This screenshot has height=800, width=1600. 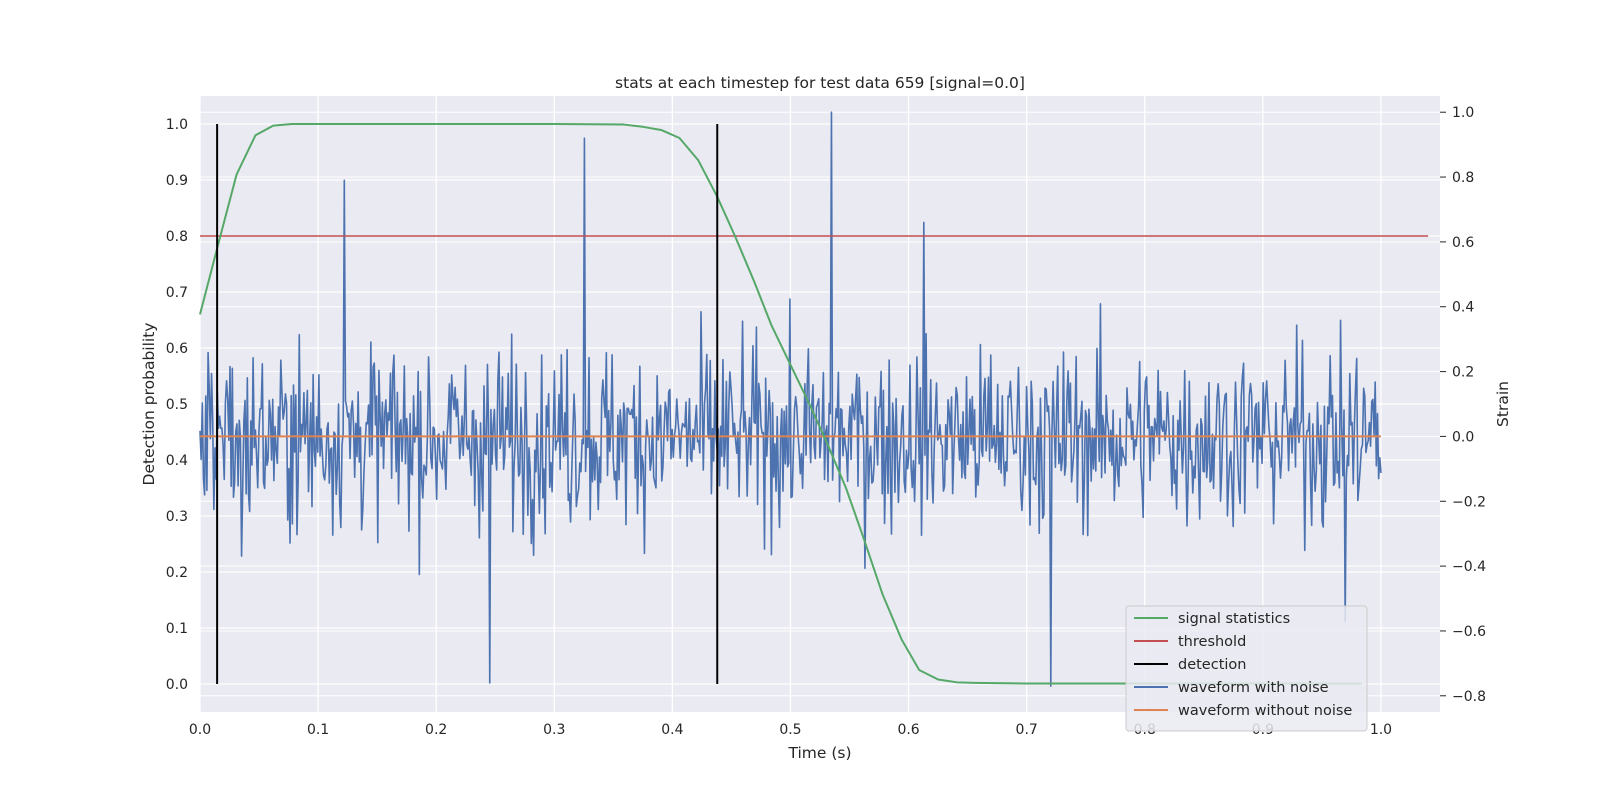 What do you see at coordinates (1234, 619) in the screenshot?
I see `legend-label: signal statistics` at bounding box center [1234, 619].